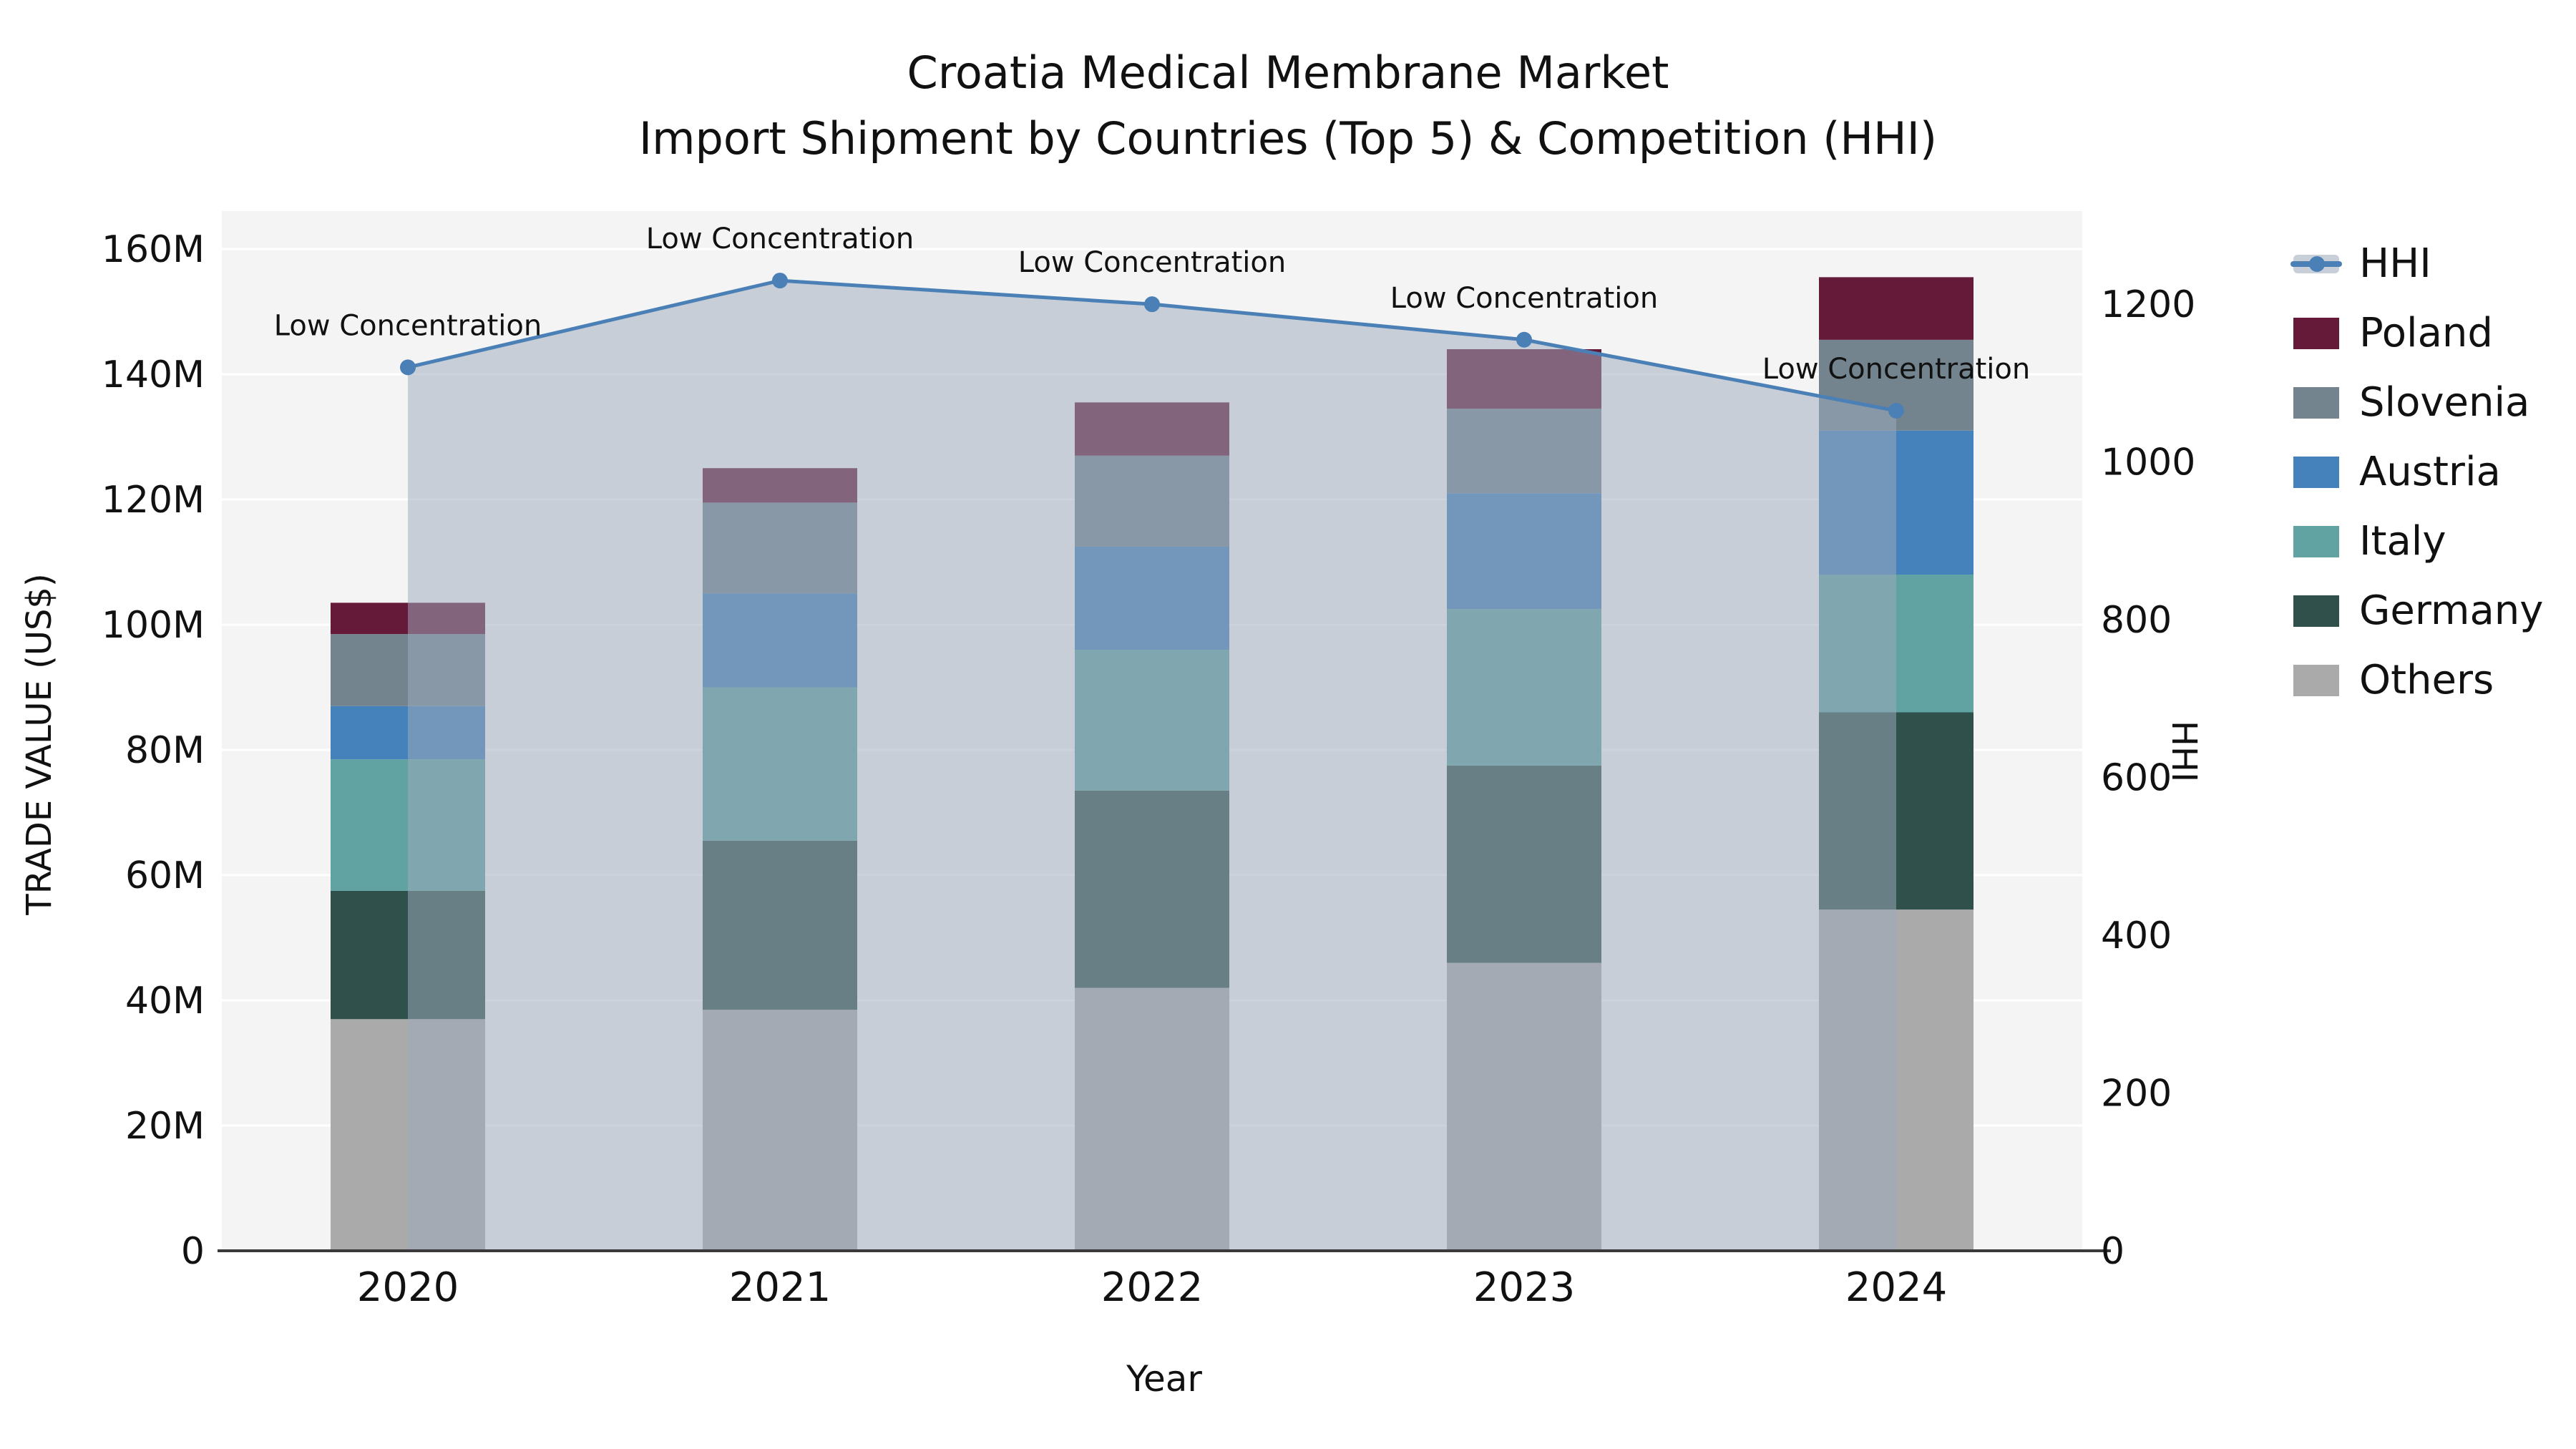  I want to click on y-left-tick-140: 140M, so click(153, 374).